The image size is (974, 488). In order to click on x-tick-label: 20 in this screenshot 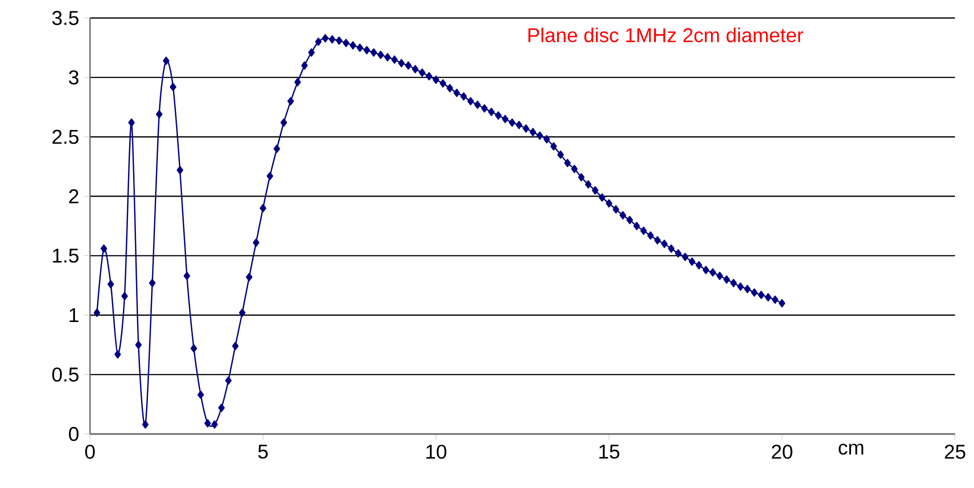, I will do `click(782, 451)`.